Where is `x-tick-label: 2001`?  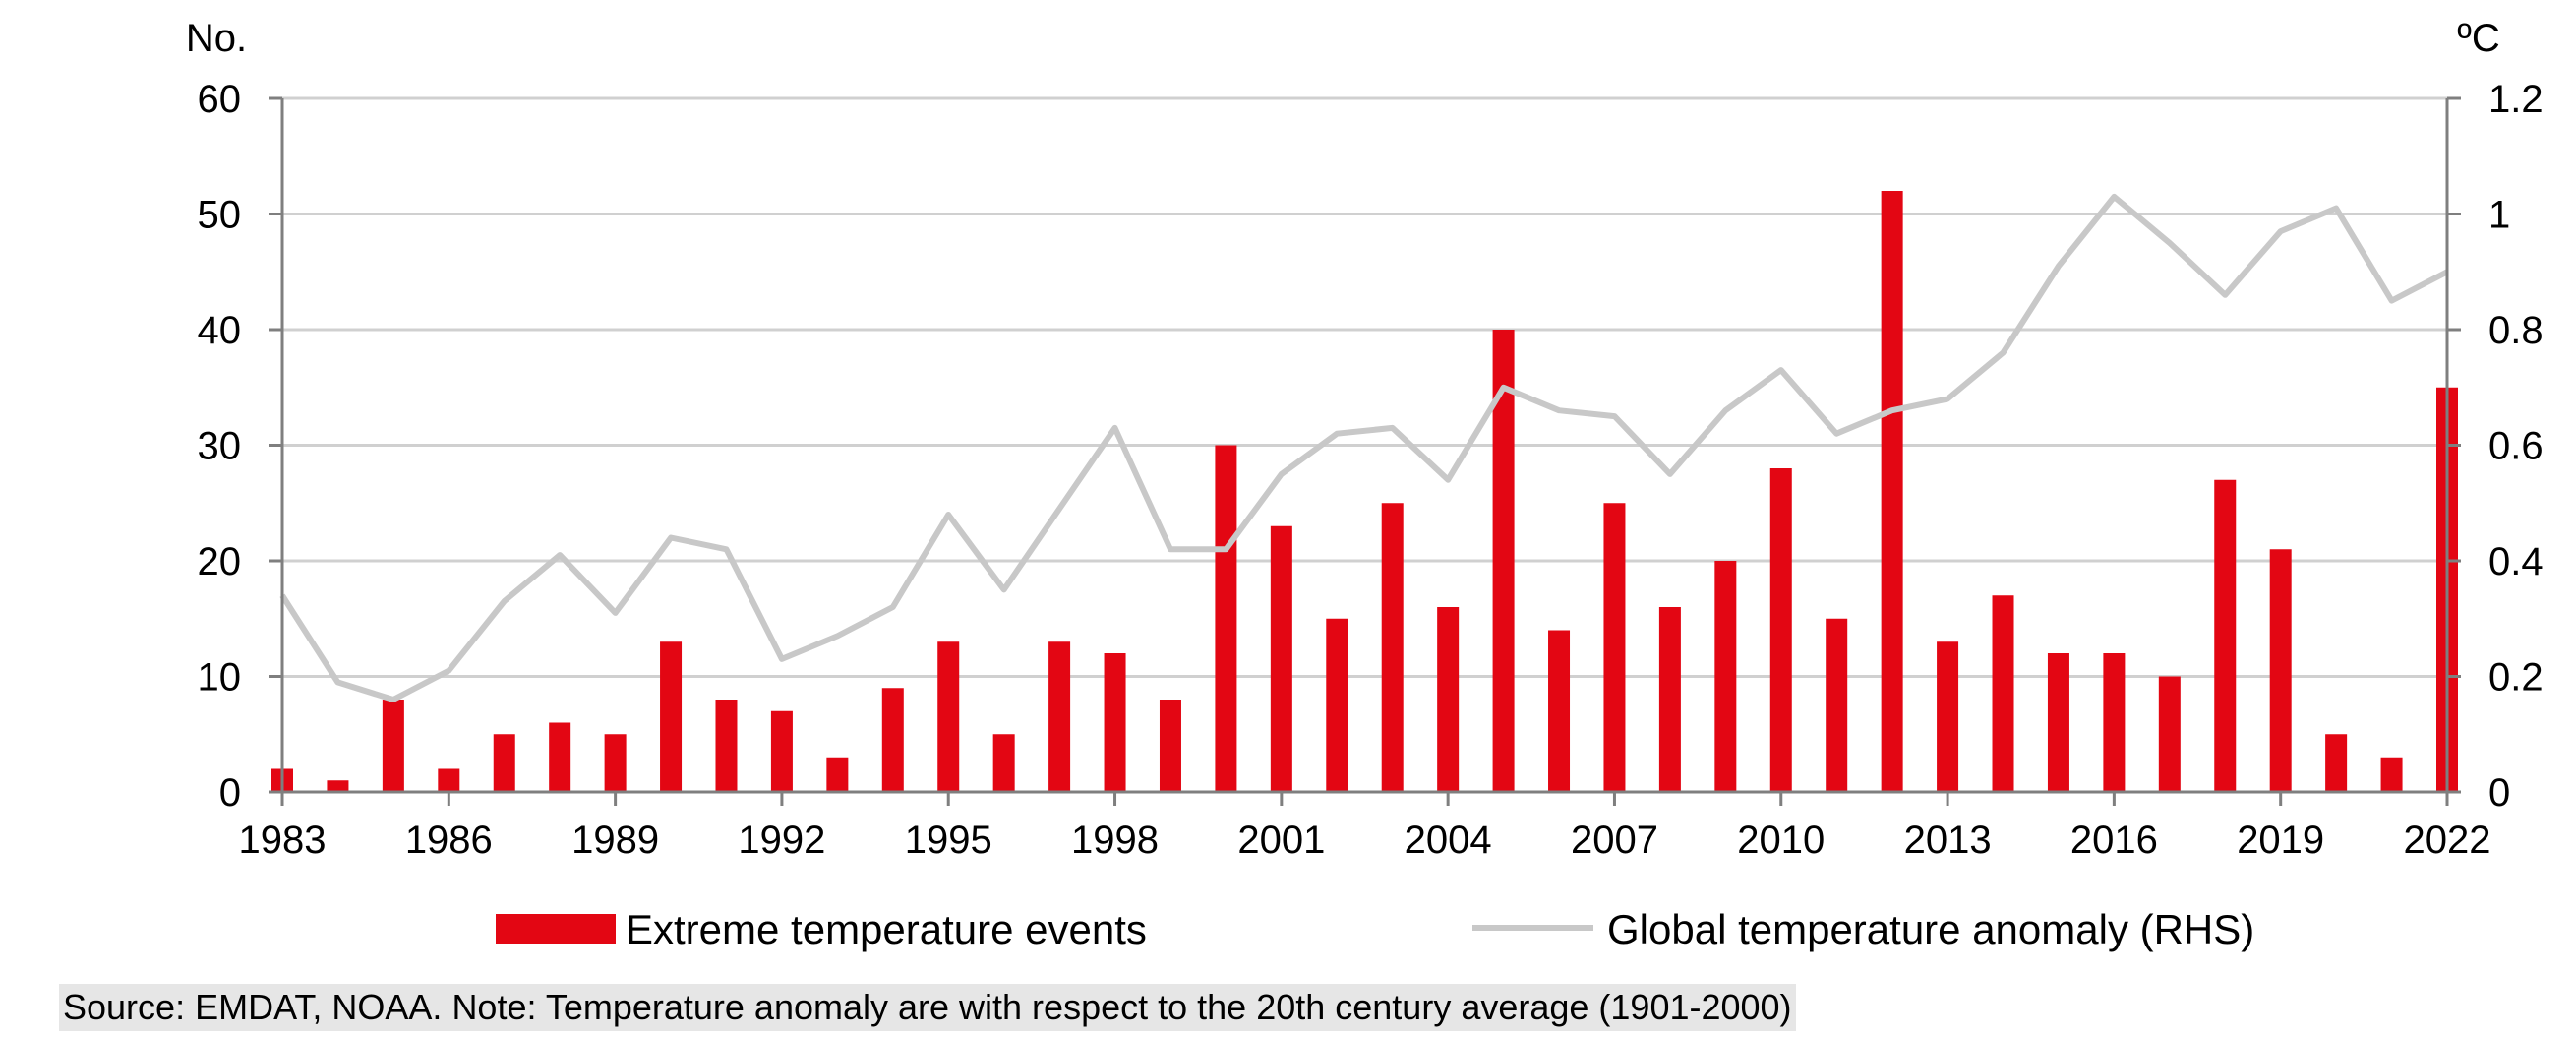
x-tick-label: 2001 is located at coordinates (1281, 840).